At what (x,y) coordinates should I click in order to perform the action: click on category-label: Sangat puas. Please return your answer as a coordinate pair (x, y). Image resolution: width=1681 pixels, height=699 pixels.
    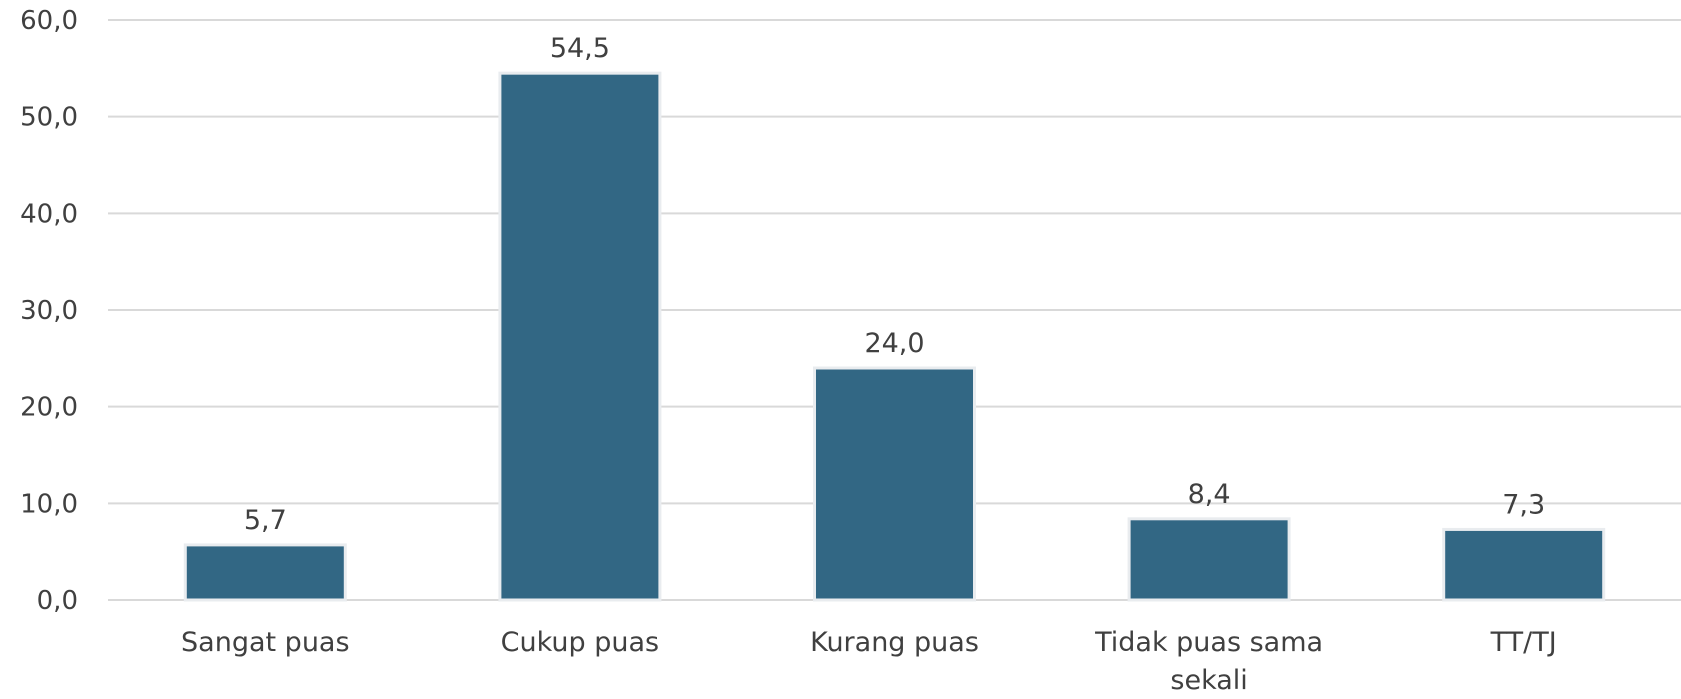
    Looking at the image, I should click on (265, 642).